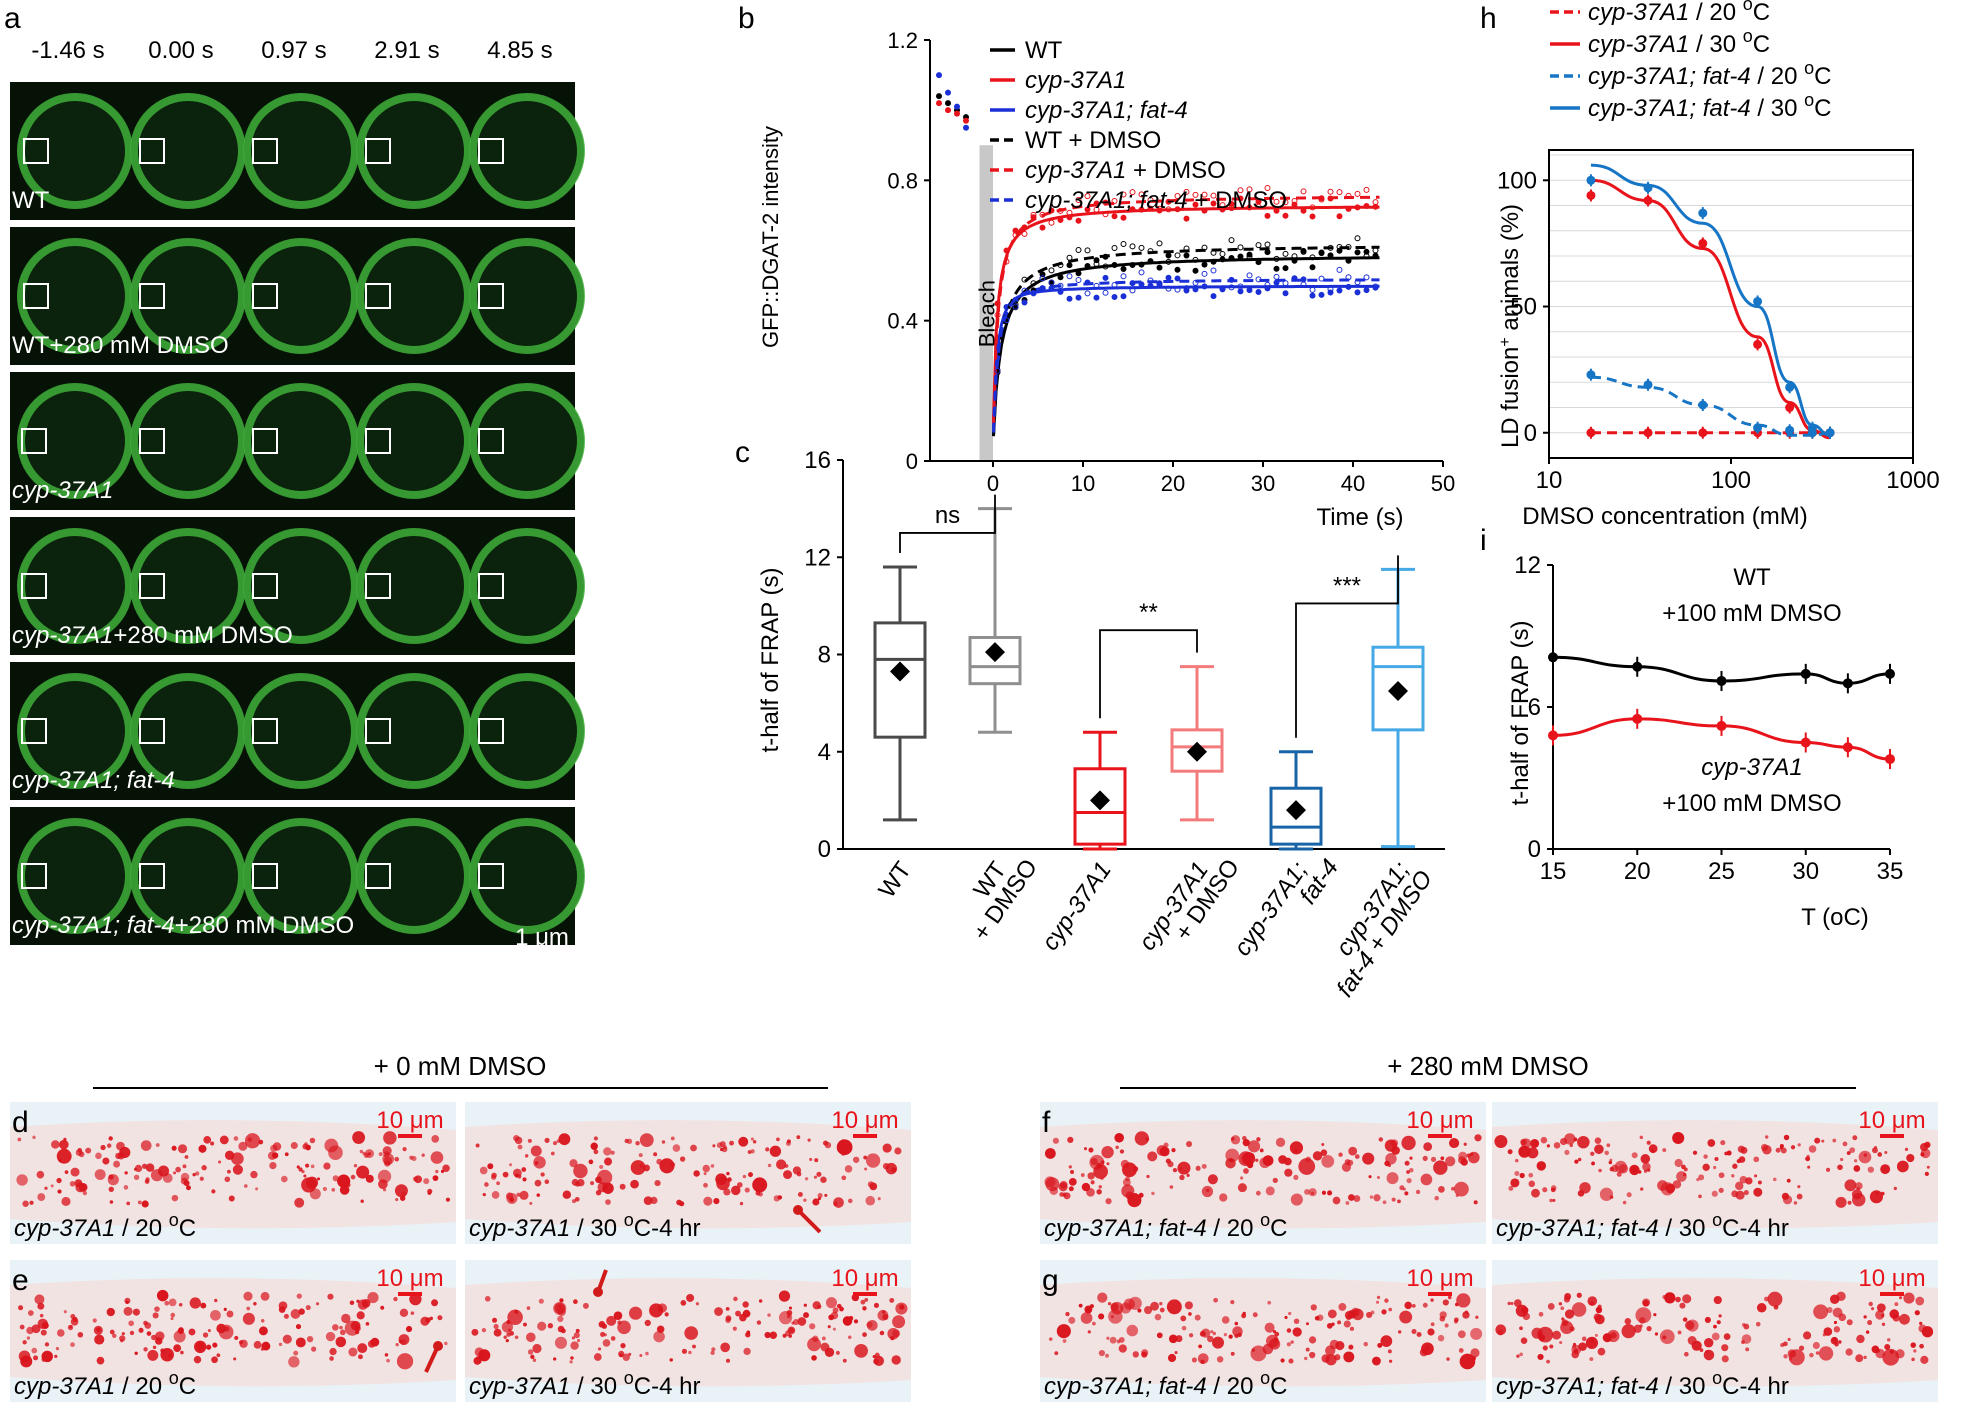 The image size is (1965, 1409). I want to click on y-tick-label: 0.8, so click(902, 180).